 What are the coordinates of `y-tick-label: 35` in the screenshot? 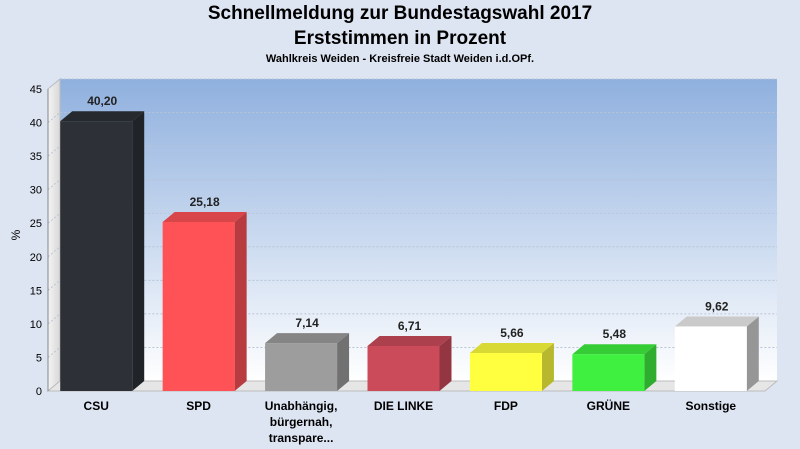 It's located at (36, 157).